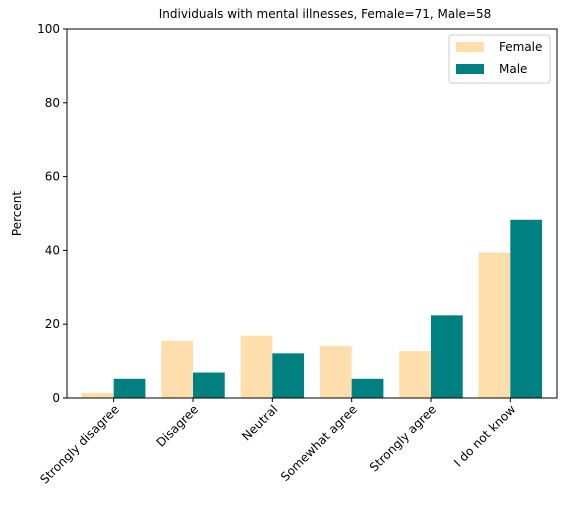 This screenshot has width=571, height=514. What do you see at coordinates (259, 422) in the screenshot?
I see `x-tick-label-2: Neutral` at bounding box center [259, 422].